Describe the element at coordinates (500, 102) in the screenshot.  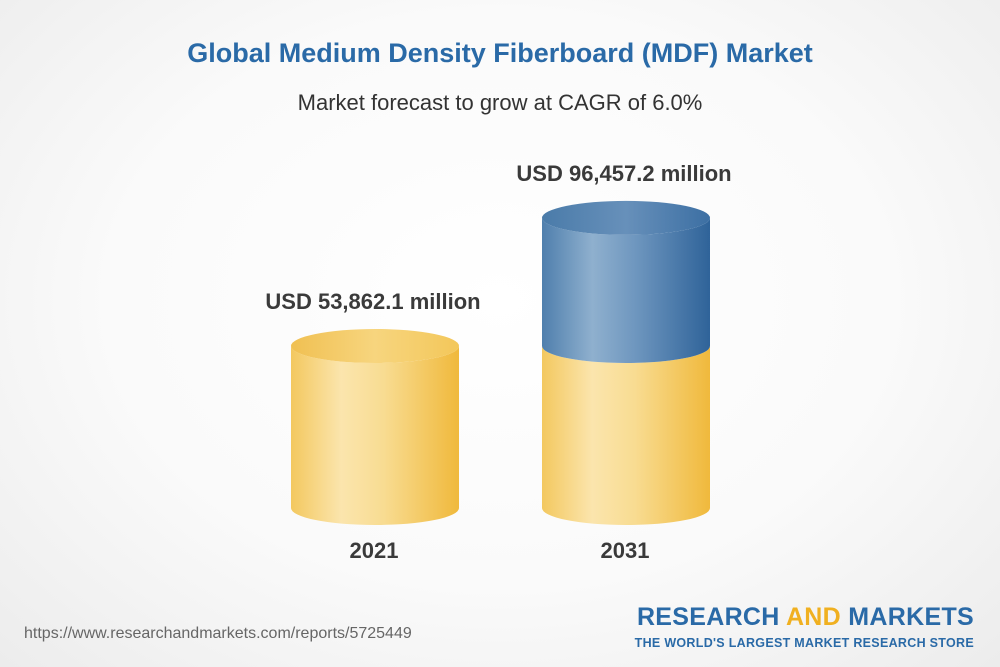
I see `chart-subtitle: Market forecast to grow at CAGR of 6.0%` at that location.